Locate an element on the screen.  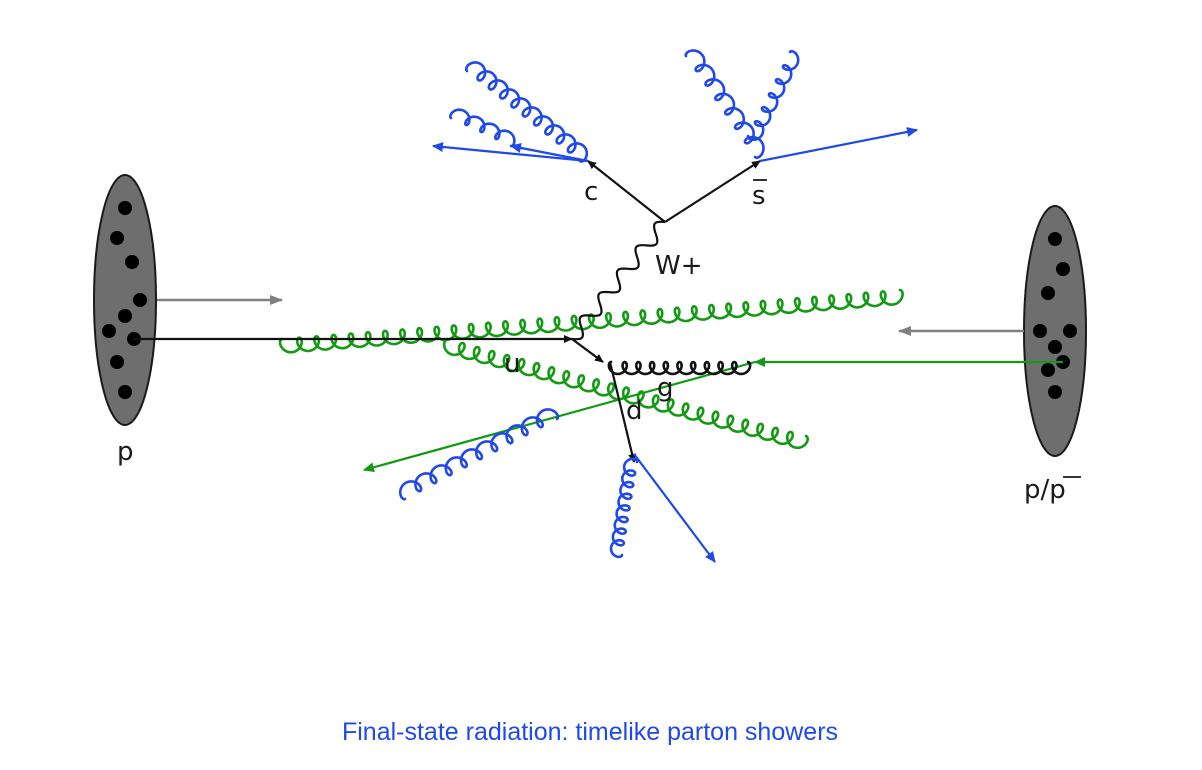
label-gluon-g: g is located at coordinates (665, 388).